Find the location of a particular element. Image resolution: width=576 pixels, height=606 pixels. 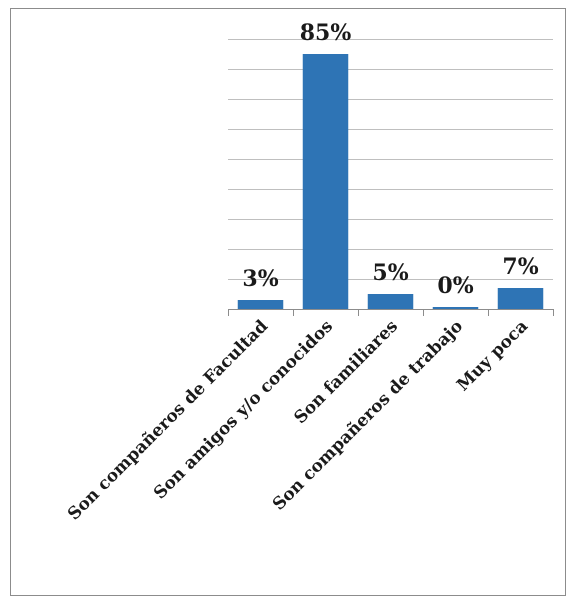

data-label: 5% is located at coordinates (390, 273).